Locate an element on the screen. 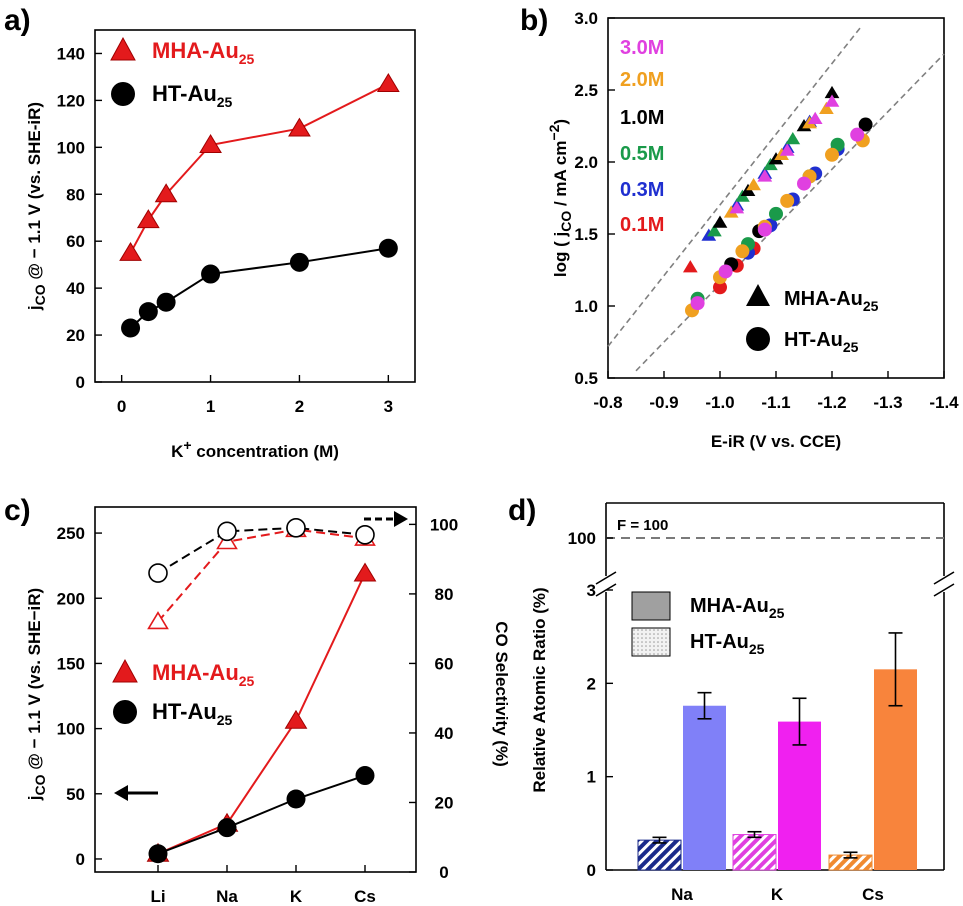  panel-c-series is located at coordinates (261, 691).